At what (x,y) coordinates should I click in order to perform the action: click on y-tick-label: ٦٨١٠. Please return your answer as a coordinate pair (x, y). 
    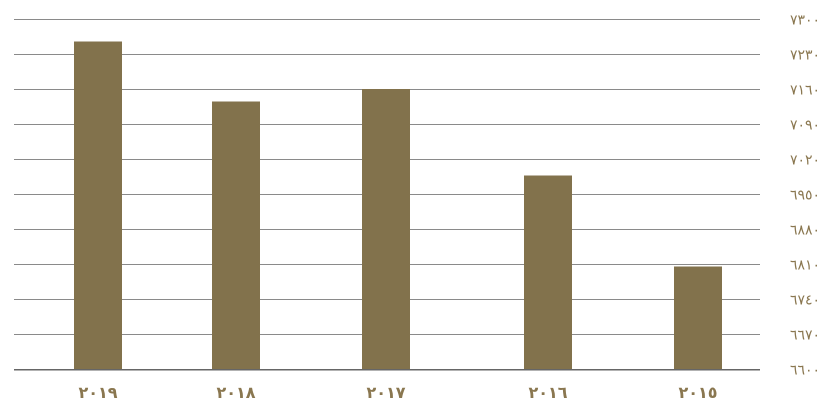
    Looking at the image, I should click on (805, 266).